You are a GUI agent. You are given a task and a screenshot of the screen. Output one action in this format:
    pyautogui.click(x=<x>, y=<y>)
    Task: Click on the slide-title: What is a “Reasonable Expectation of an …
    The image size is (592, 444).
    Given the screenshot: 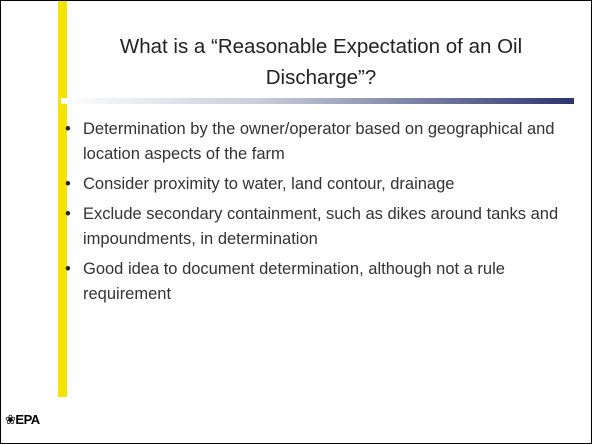 What is the action you would take?
    pyautogui.click(x=321, y=62)
    